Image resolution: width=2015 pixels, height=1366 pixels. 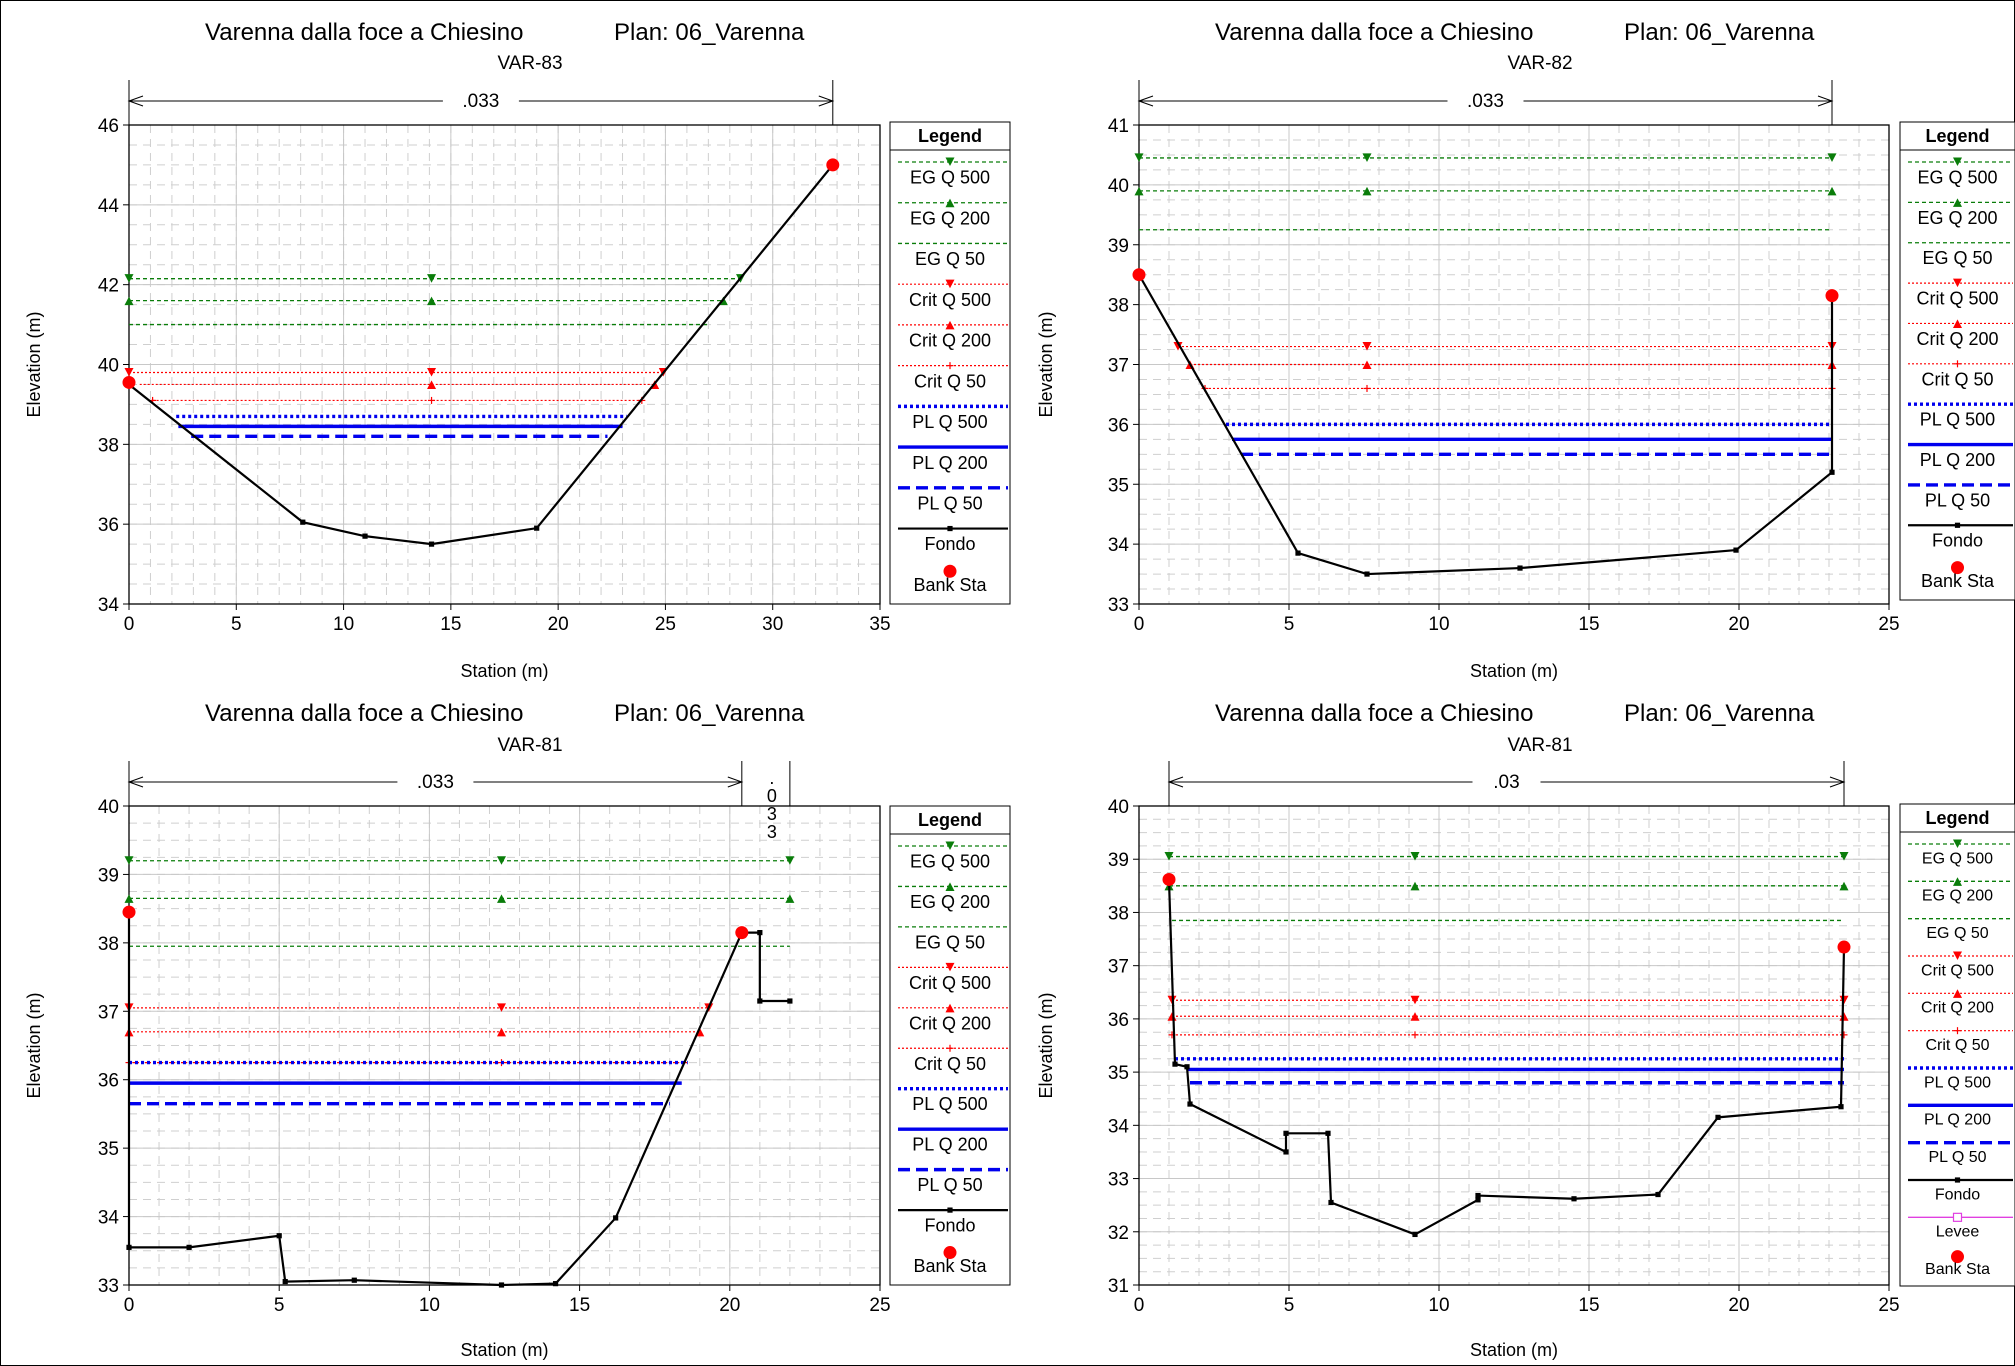 I want to click on manning-label-char: 3, so click(x=772, y=832).